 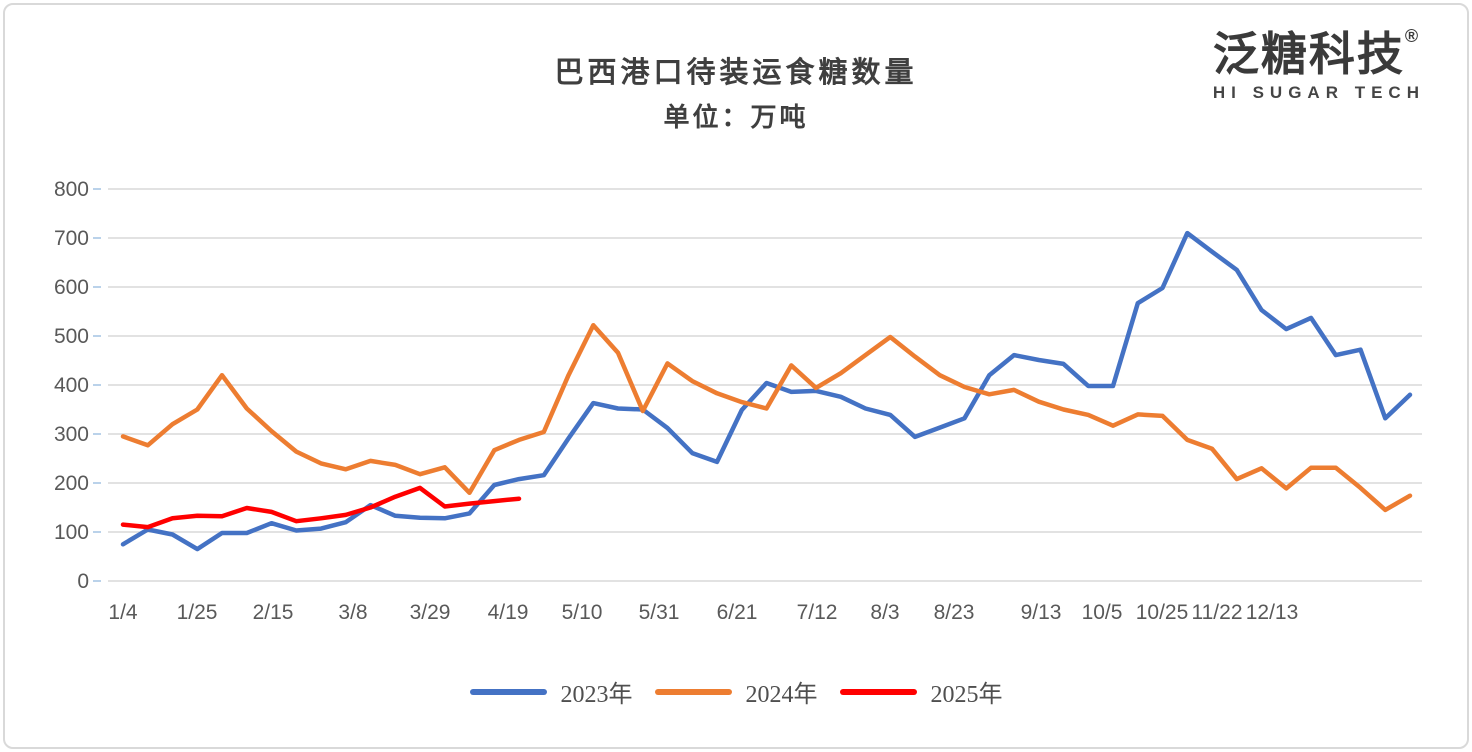 I want to click on registered-trademark-icon: ®, so click(x=1411, y=36).